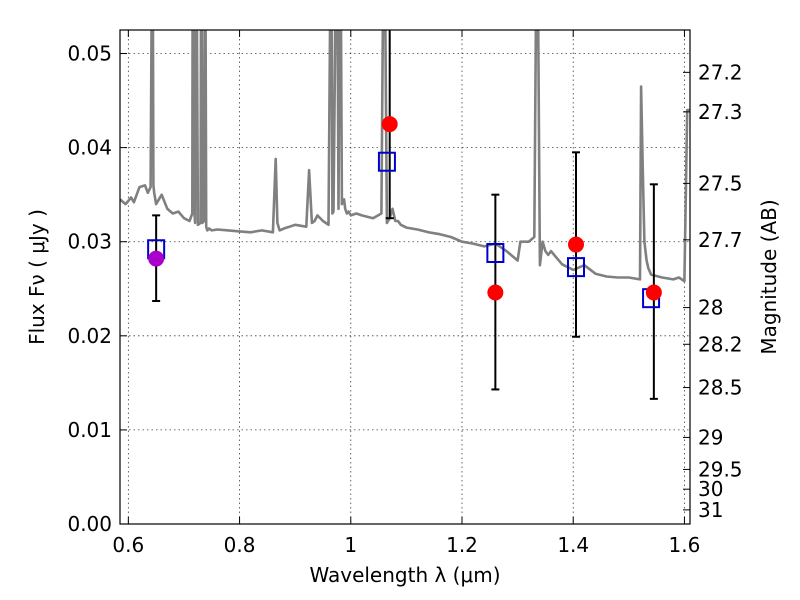 The image size is (800, 600). What do you see at coordinates (128, 545) in the screenshot?
I see `x-tick-label: 0.6` at bounding box center [128, 545].